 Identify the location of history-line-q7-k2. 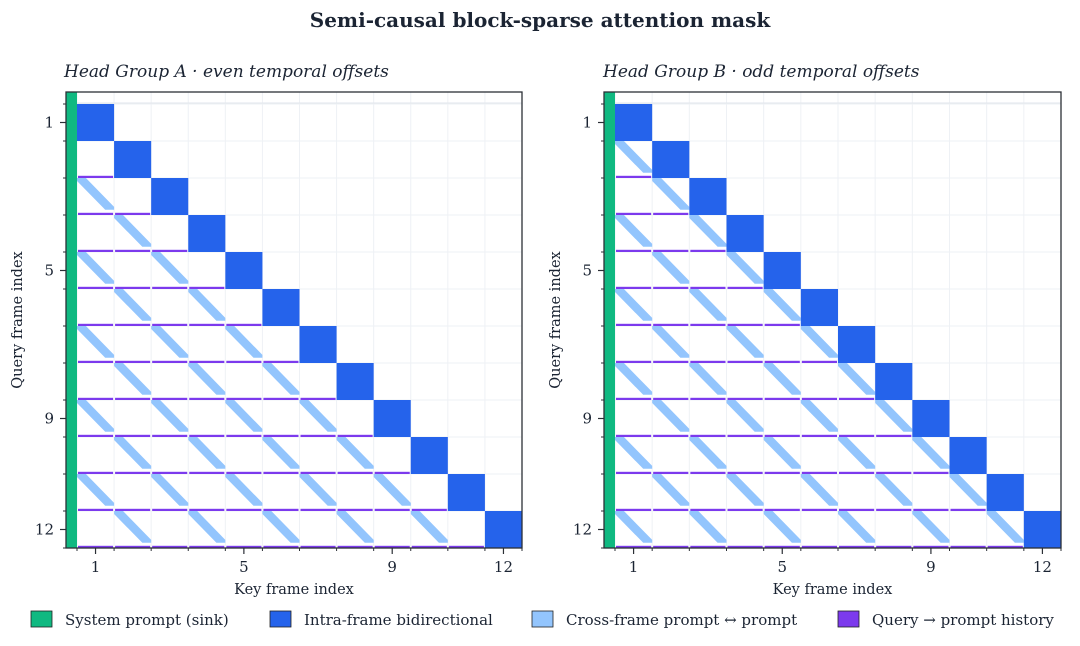
(671, 361).